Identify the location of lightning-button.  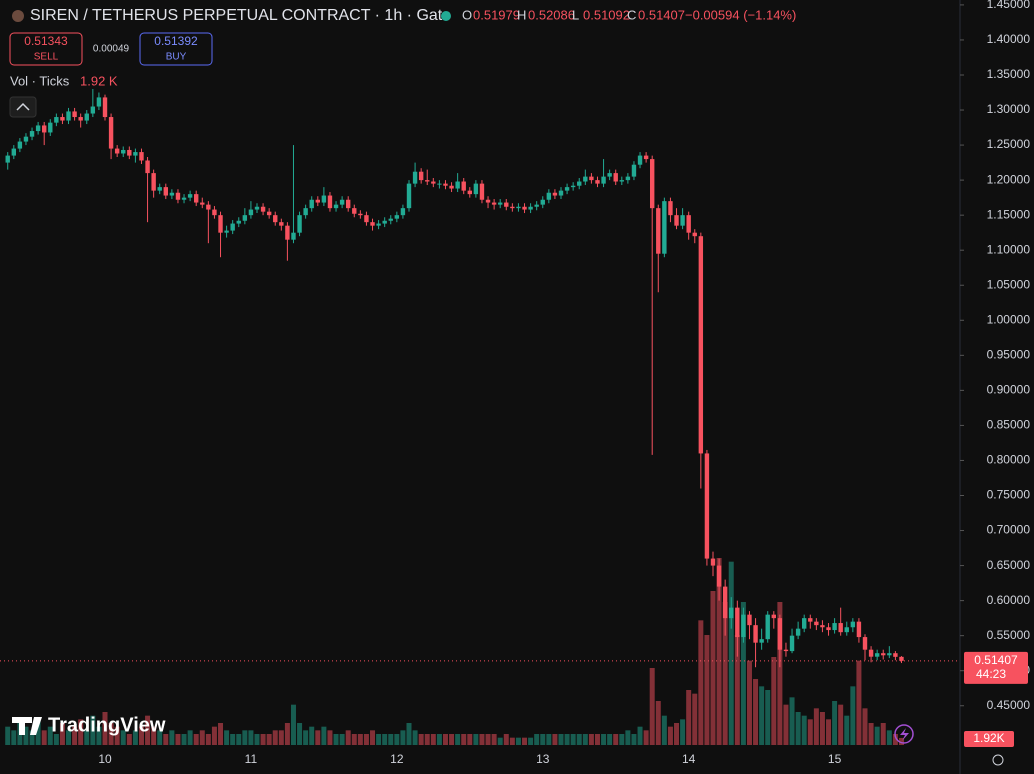
(904, 734).